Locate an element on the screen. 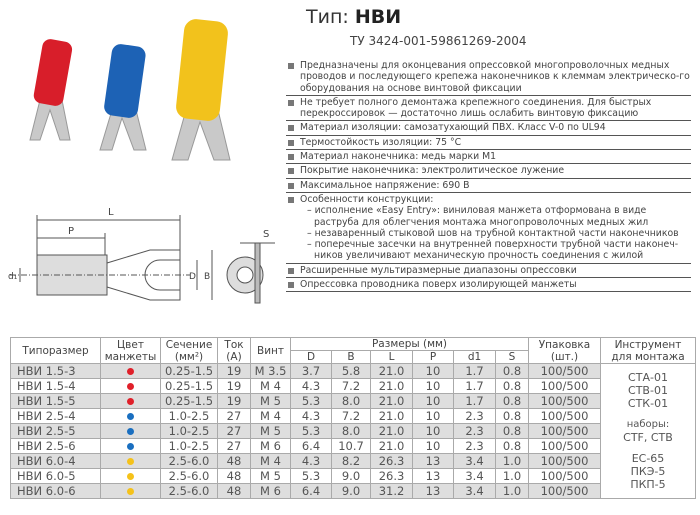 The image size is (700, 515). cell-section: 0.25-1.5 is located at coordinates (189, 386).